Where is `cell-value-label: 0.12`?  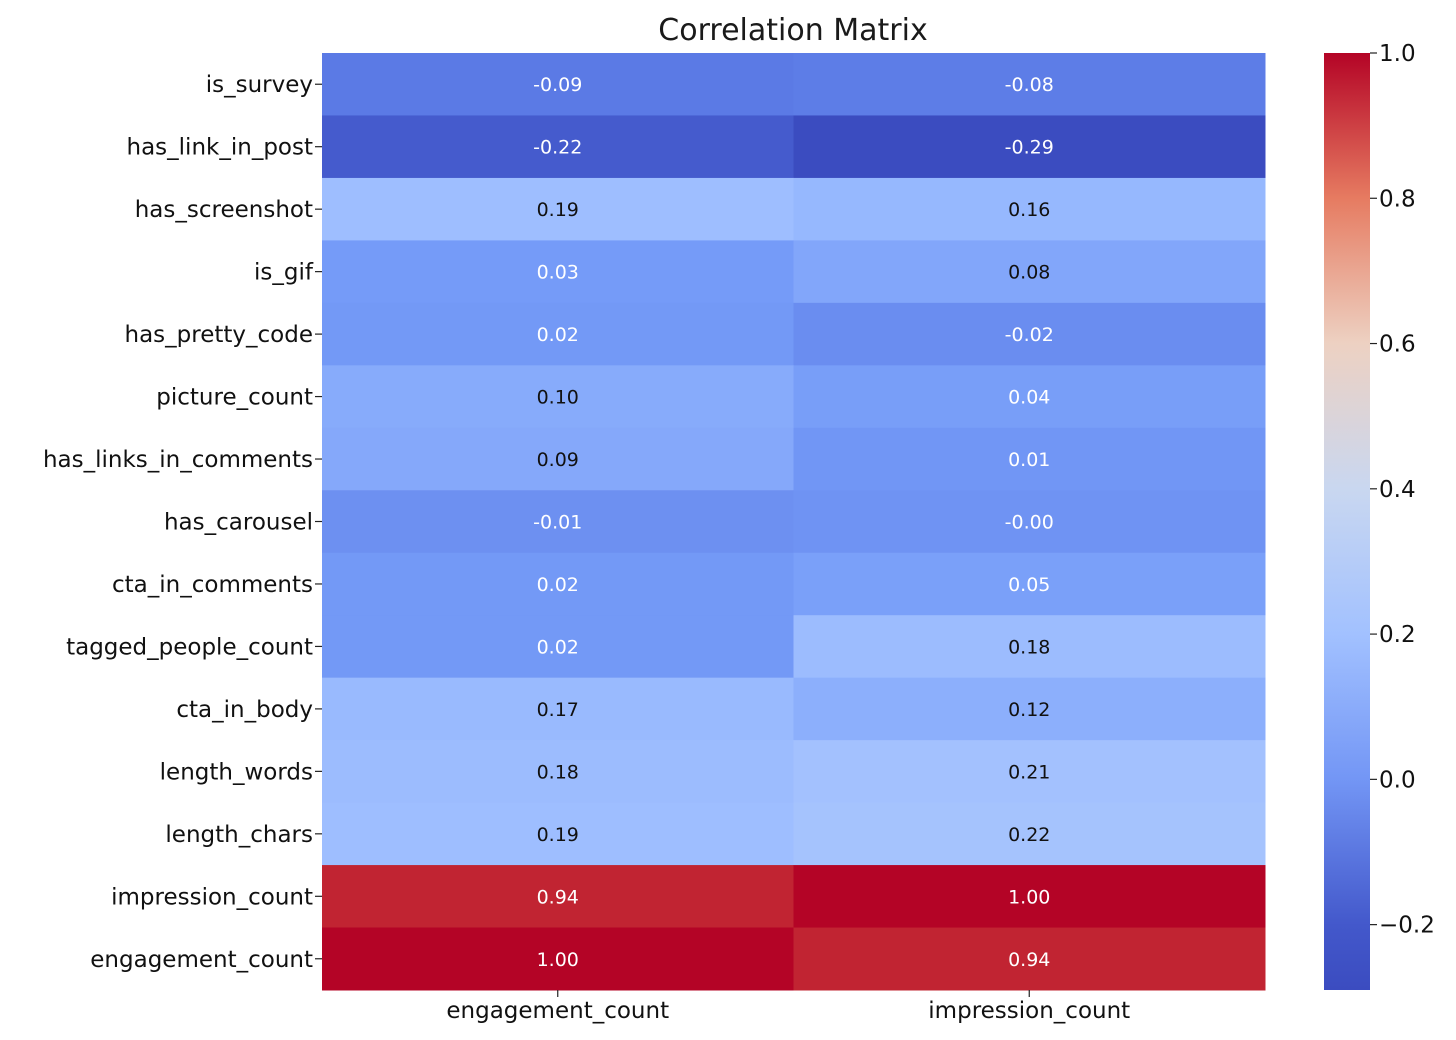 cell-value-label: 0.12 is located at coordinates (1029, 710).